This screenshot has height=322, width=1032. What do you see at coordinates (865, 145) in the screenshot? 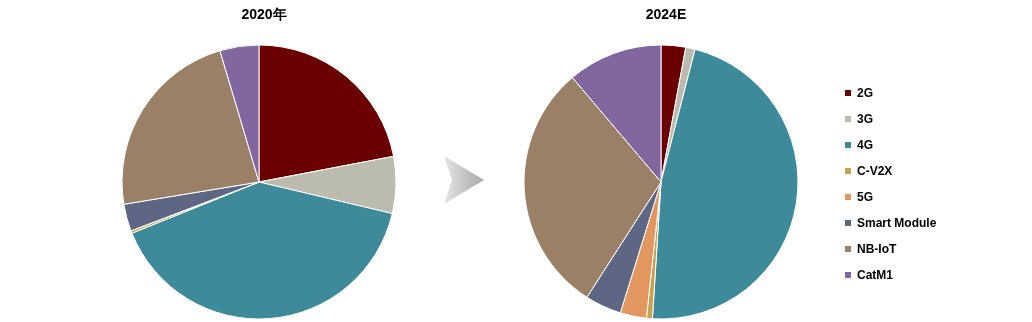
I see `legend-label: 4G` at bounding box center [865, 145].